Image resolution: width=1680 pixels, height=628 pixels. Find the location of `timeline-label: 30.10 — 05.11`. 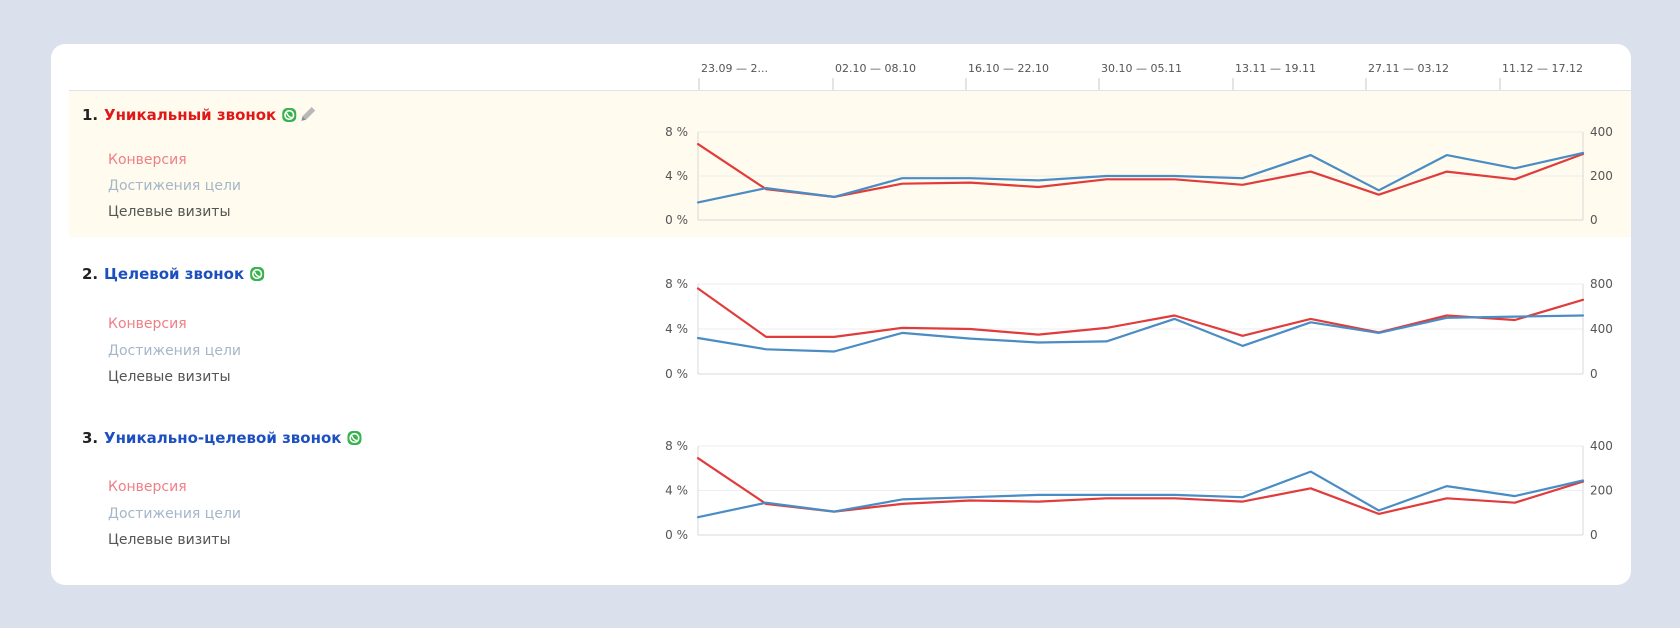

timeline-label: 30.10 — 05.11 is located at coordinates (1141, 68).